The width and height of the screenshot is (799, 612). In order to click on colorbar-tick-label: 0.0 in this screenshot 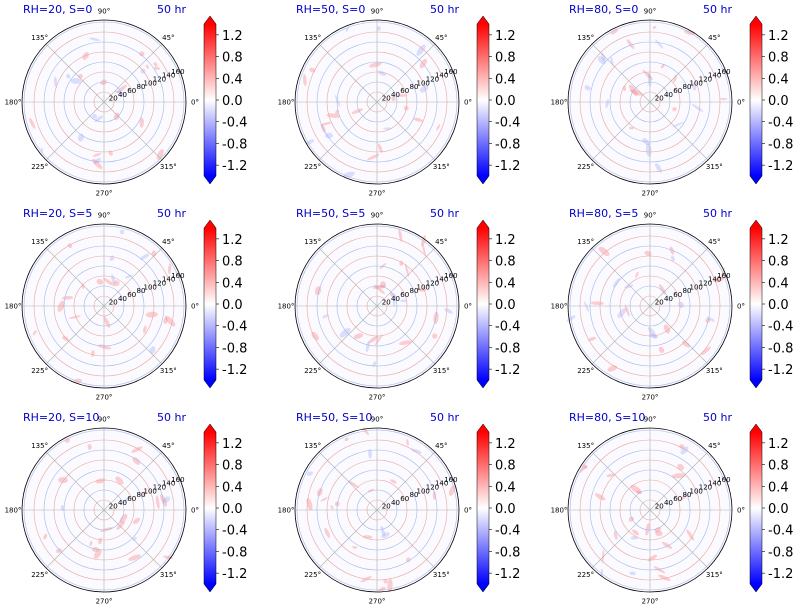, I will do `click(778, 509)`.